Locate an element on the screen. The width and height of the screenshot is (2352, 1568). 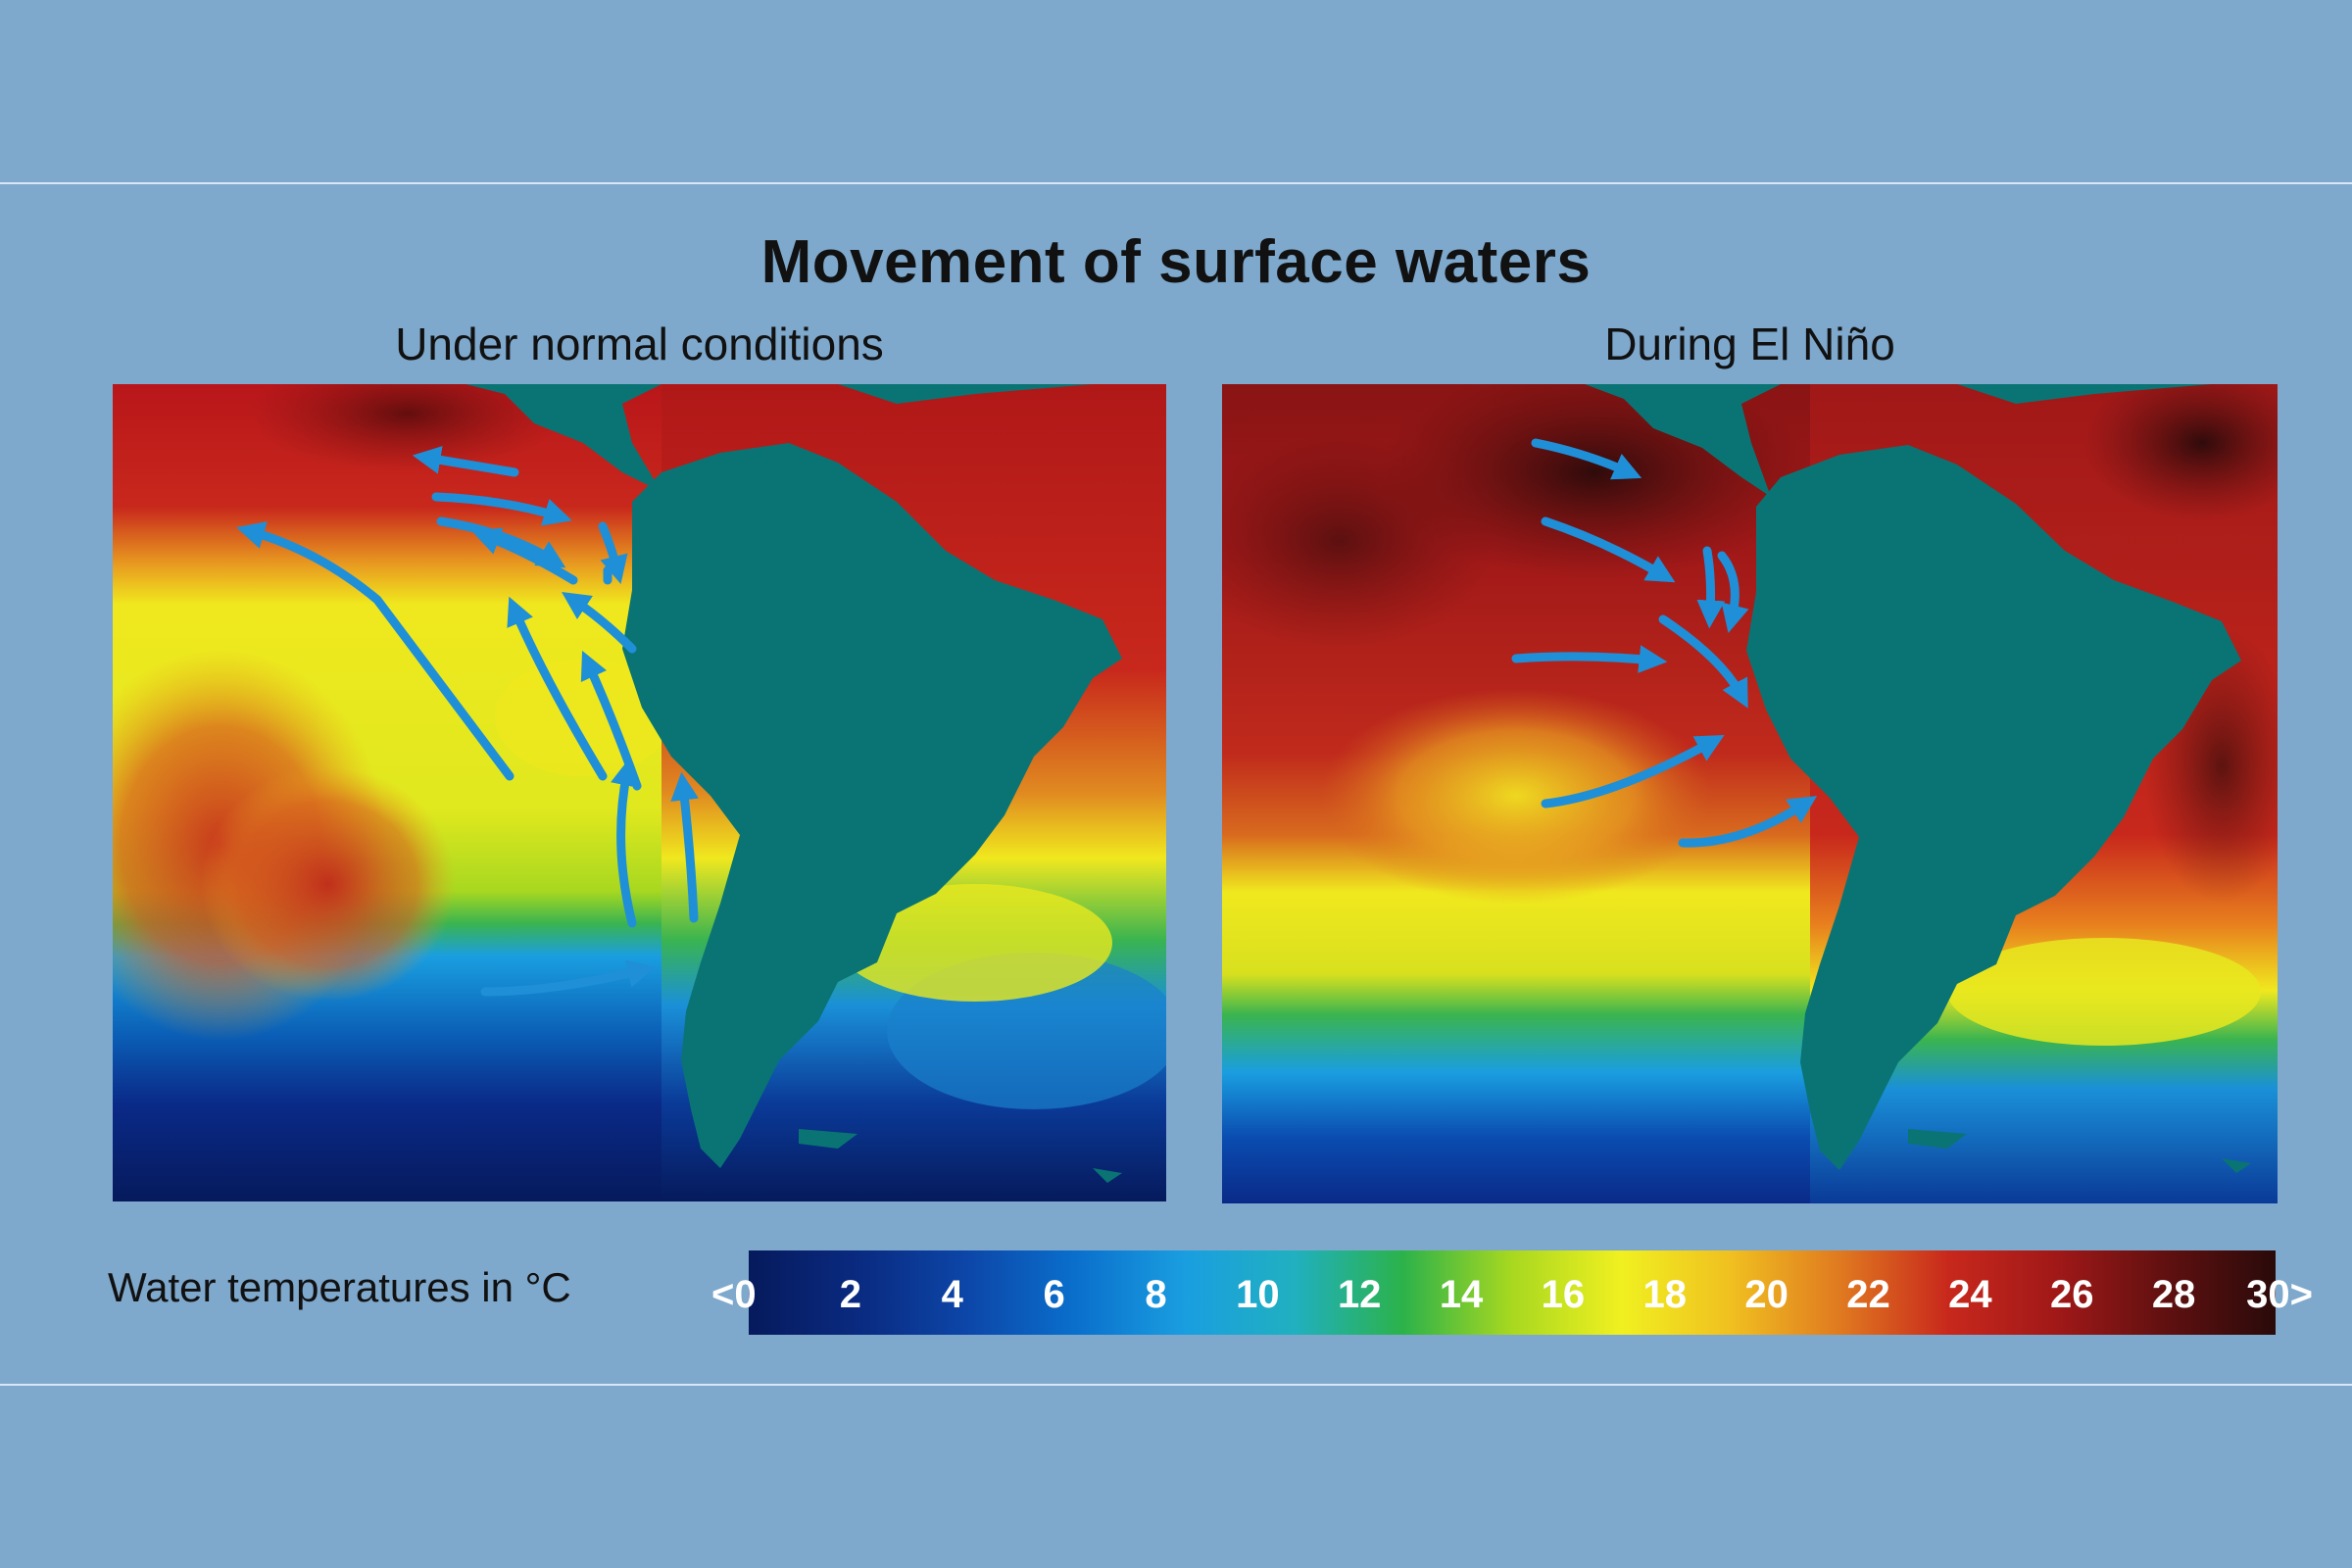
scale-tick-22: 22 is located at coordinates (1868, 1294).